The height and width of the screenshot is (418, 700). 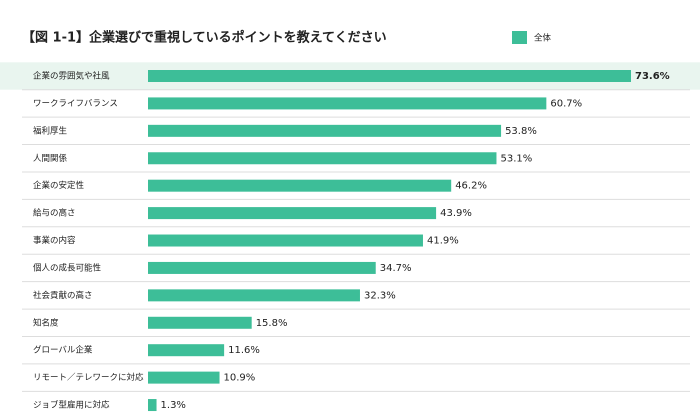 I want to click on category-label: リモート／テレワークに対応, so click(x=88, y=377).